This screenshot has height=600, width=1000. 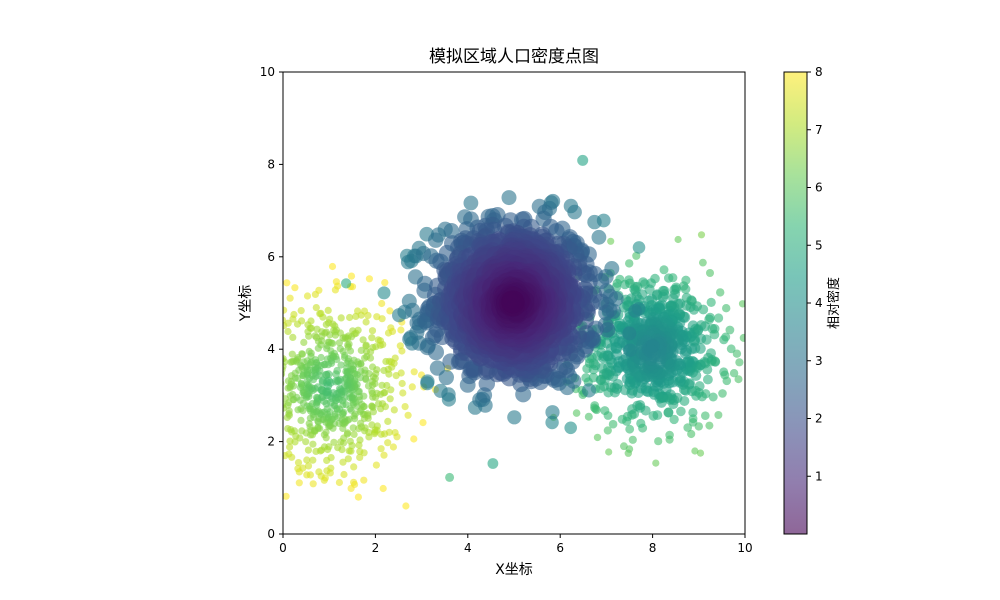 I want to click on colorbar-tick-label: 3, so click(x=819, y=361).